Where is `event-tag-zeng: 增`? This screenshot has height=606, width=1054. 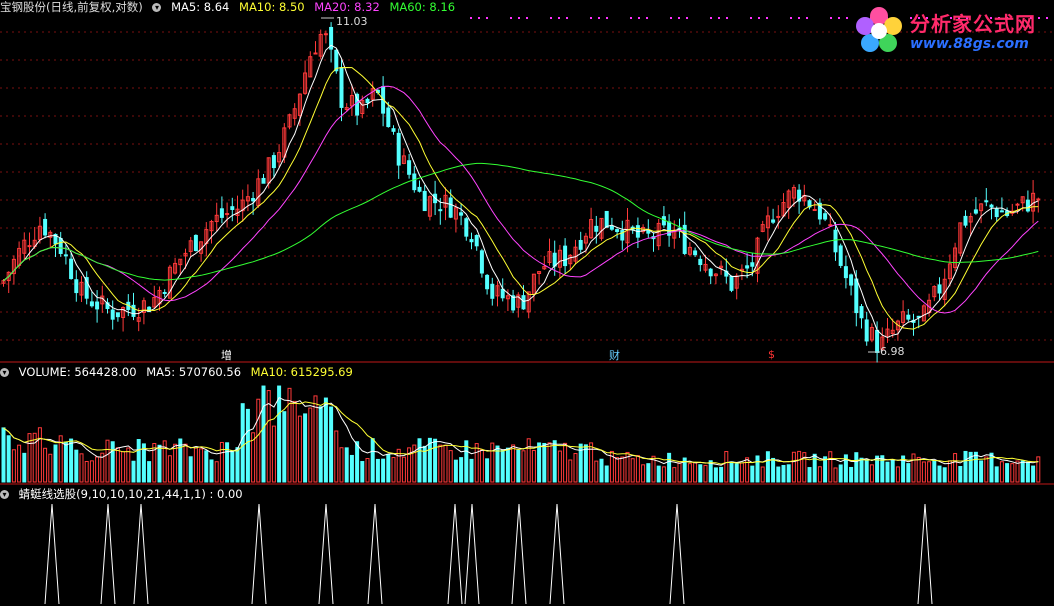 event-tag-zeng: 增 is located at coordinates (226, 355).